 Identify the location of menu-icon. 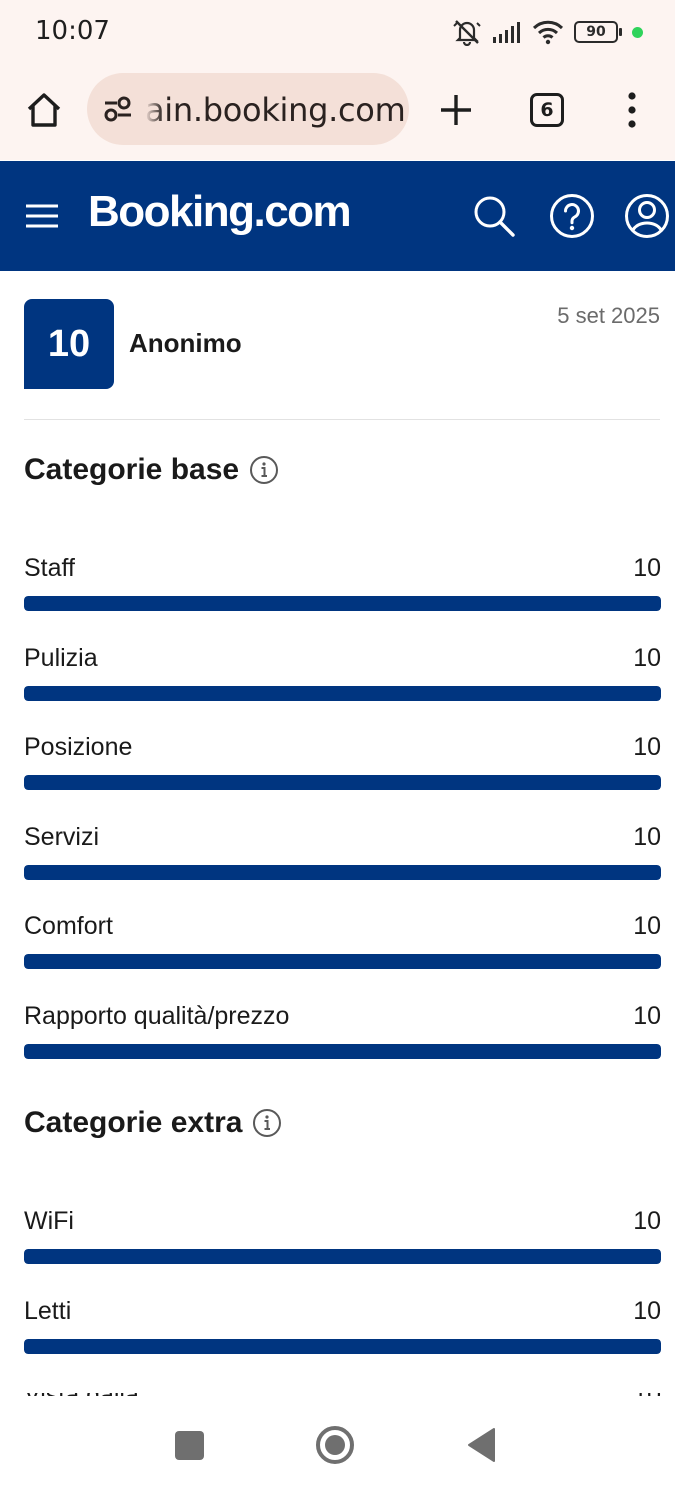
(42, 216).